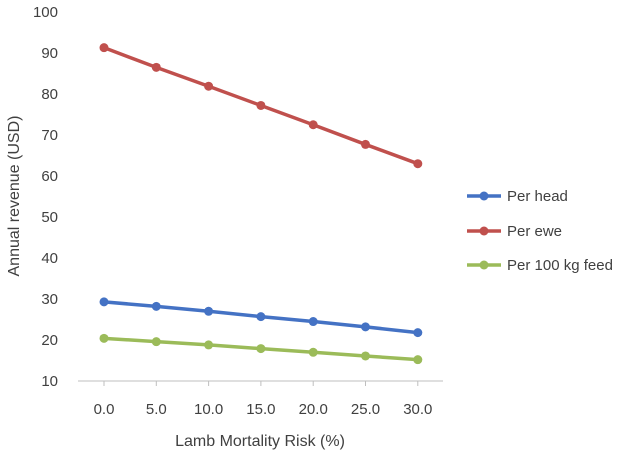  I want to click on y-tick-label: 30, so click(49, 299).